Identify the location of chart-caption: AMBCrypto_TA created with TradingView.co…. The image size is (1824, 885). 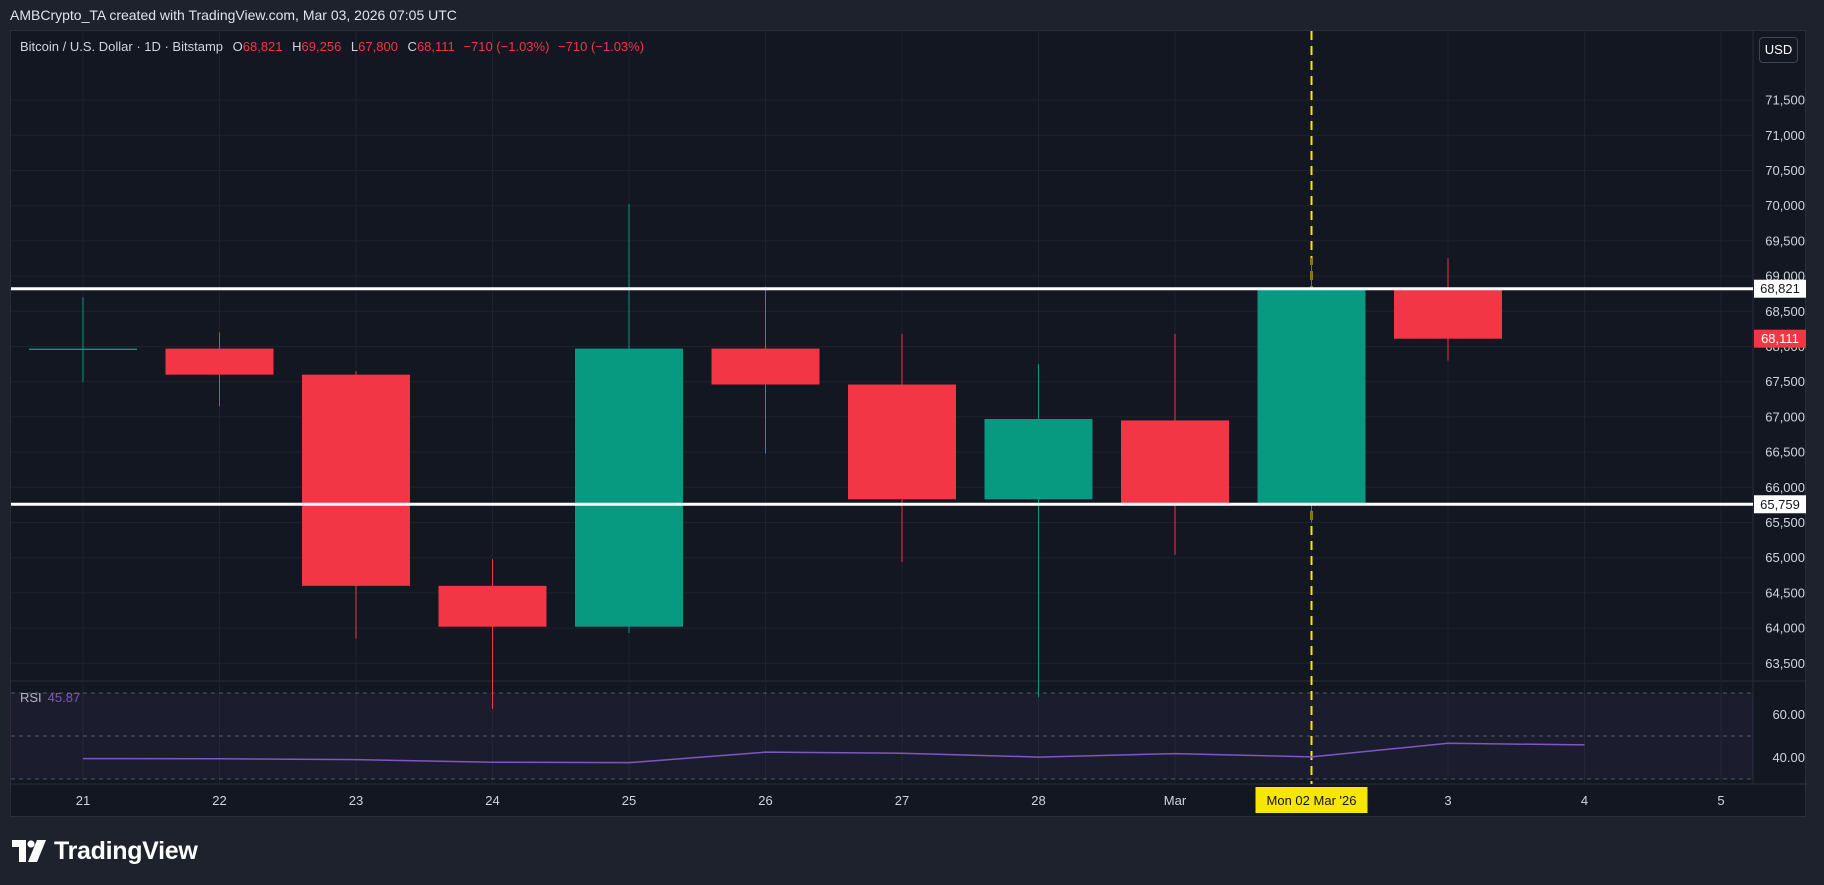
(233, 15).